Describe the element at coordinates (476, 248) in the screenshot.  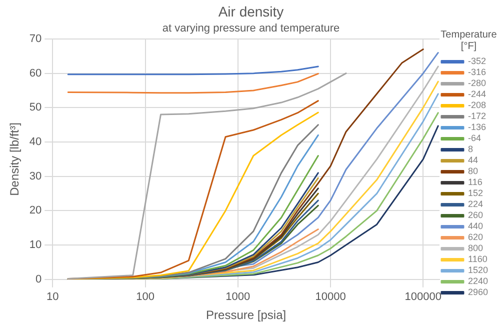
I see `legend-label: 800` at that location.